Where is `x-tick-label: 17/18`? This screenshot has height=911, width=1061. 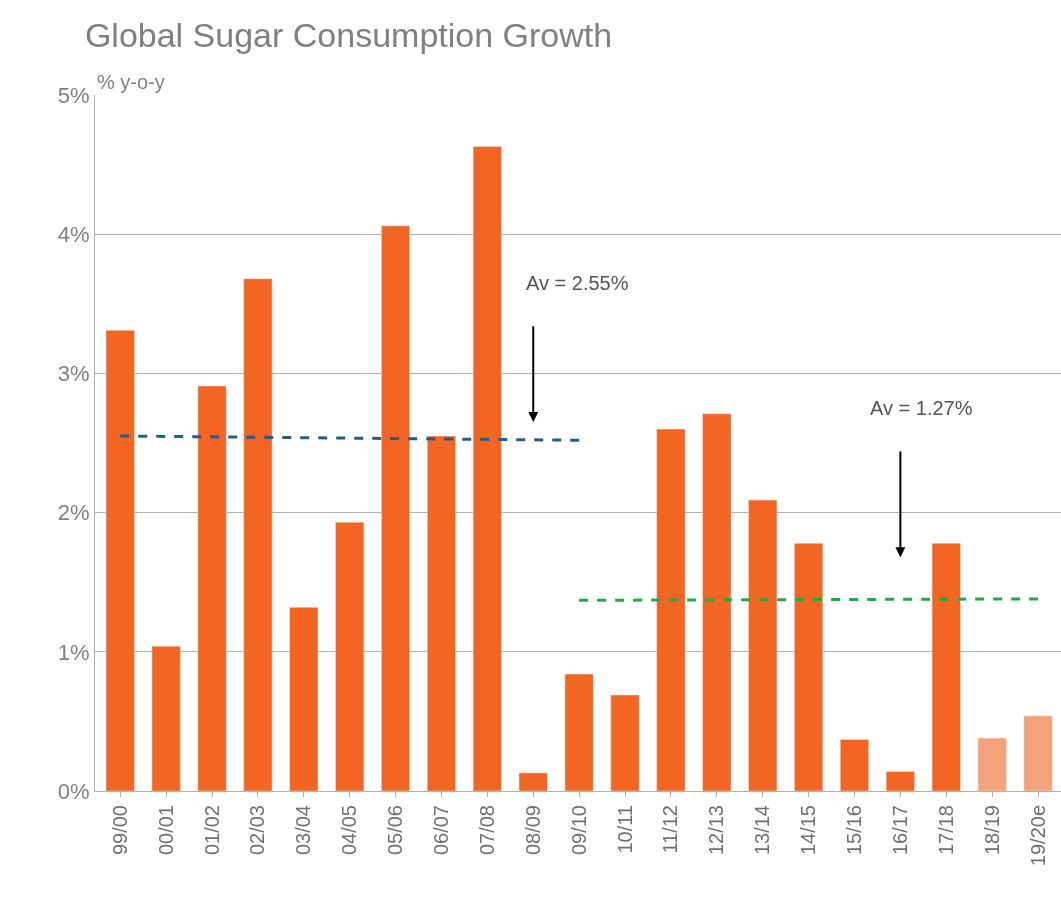
x-tick-label: 17/18 is located at coordinates (945, 830).